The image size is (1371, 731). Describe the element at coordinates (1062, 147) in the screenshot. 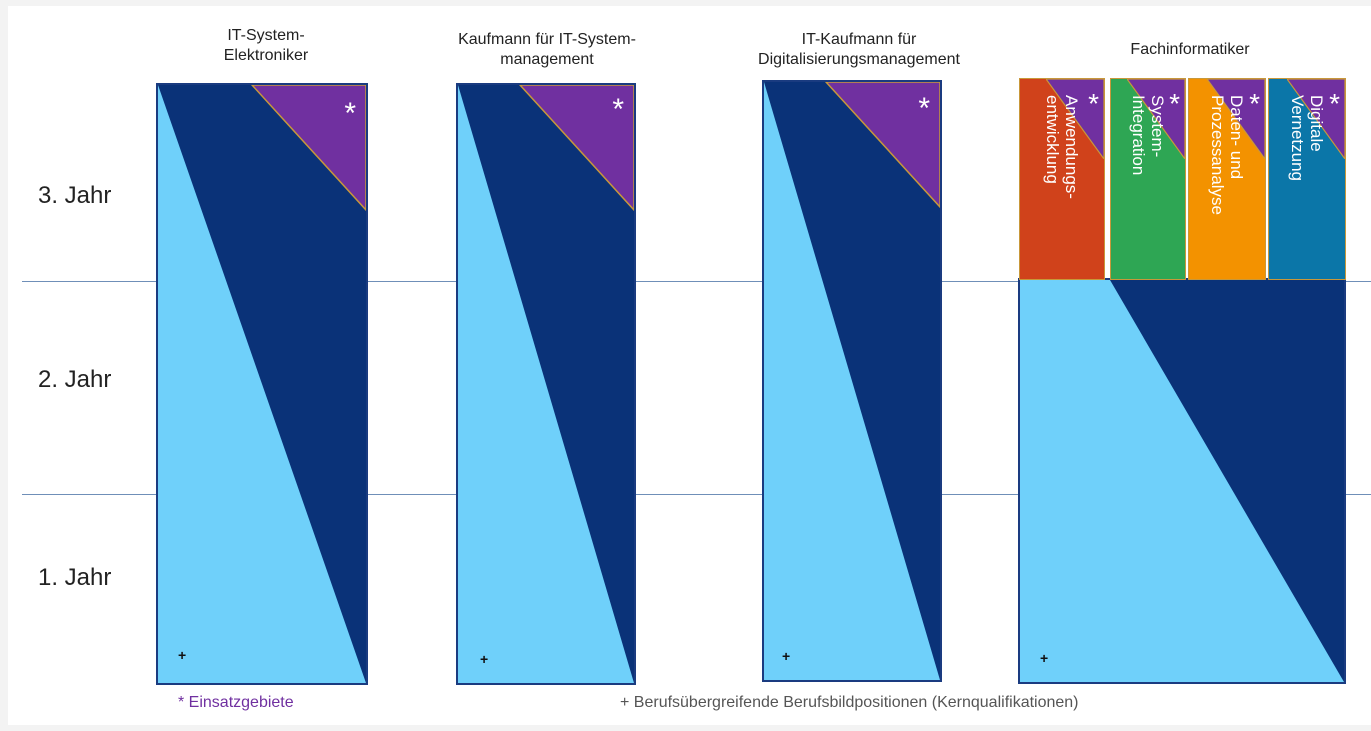

I see `spec-label: Anwendungs- entwicklung` at that location.